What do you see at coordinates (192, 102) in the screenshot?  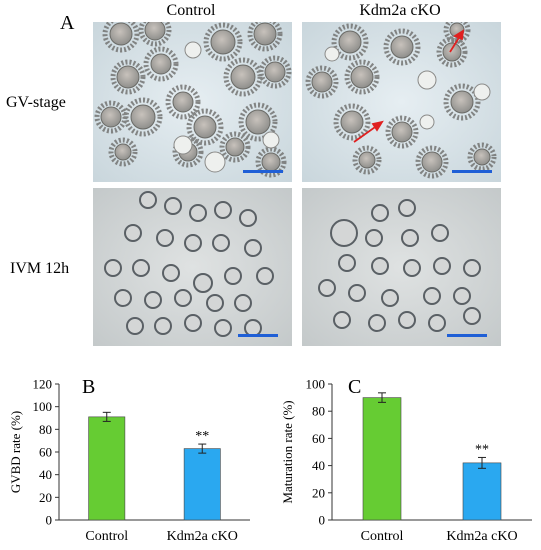 I see `micrograph-gv-control` at bounding box center [192, 102].